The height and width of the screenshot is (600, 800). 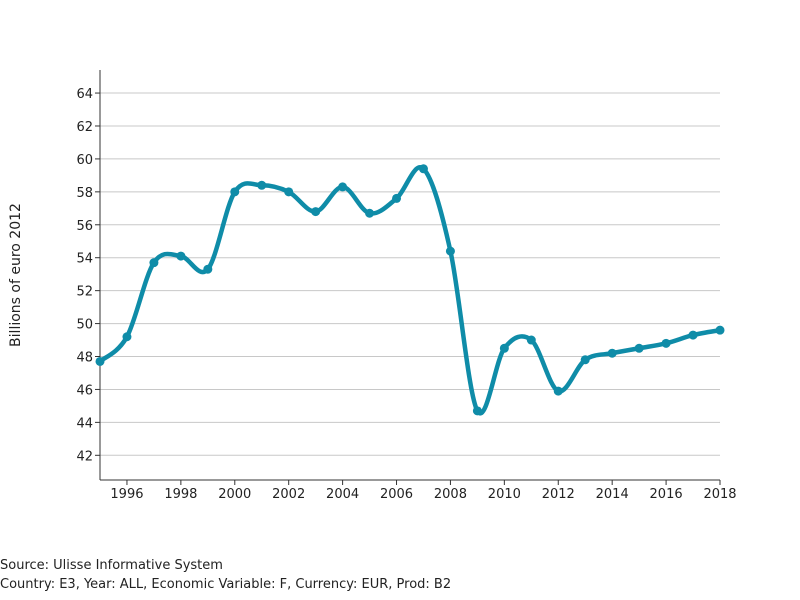 I want to click on y-tick-label: 50, so click(x=84, y=325).